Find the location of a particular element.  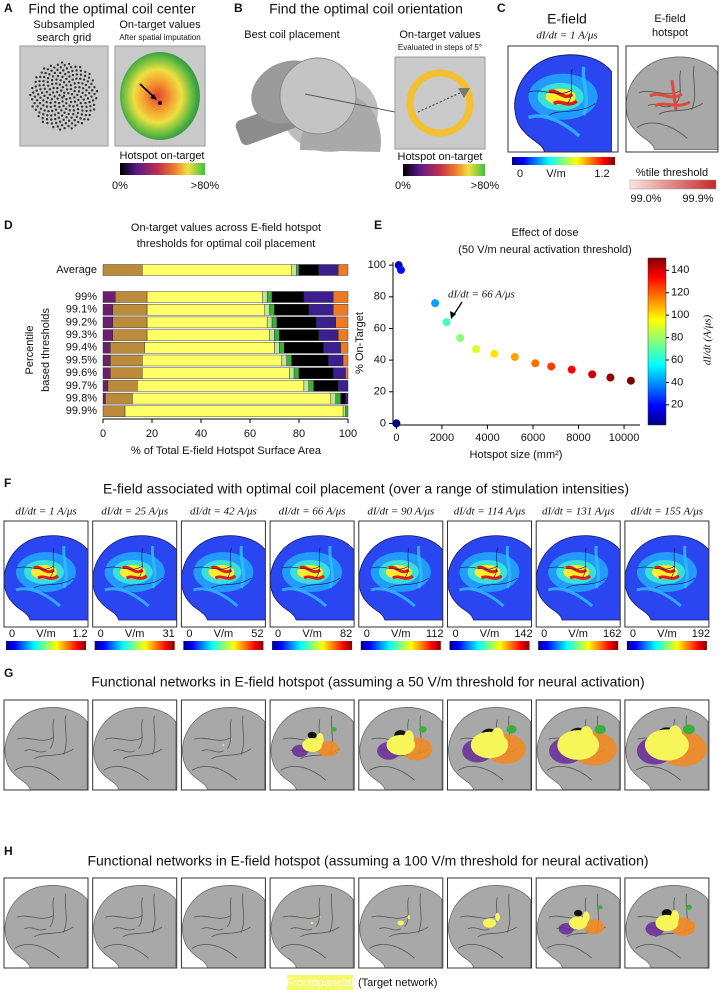

legend-label: Frontoparietal is located at coordinates (320, 983).